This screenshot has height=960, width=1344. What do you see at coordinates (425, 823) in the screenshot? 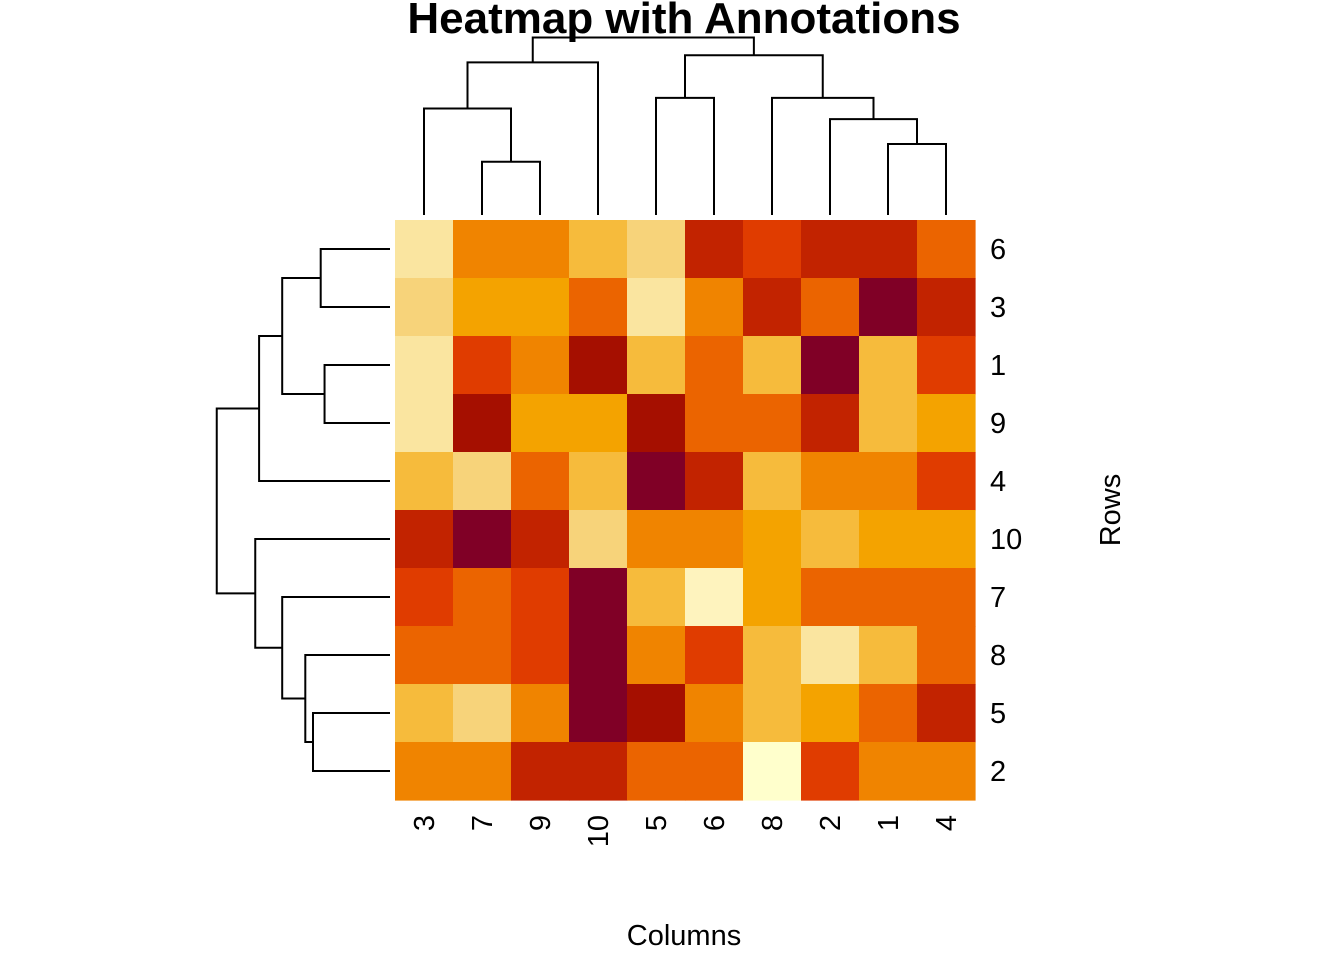
I see `column-tick-label: 3` at bounding box center [425, 823].